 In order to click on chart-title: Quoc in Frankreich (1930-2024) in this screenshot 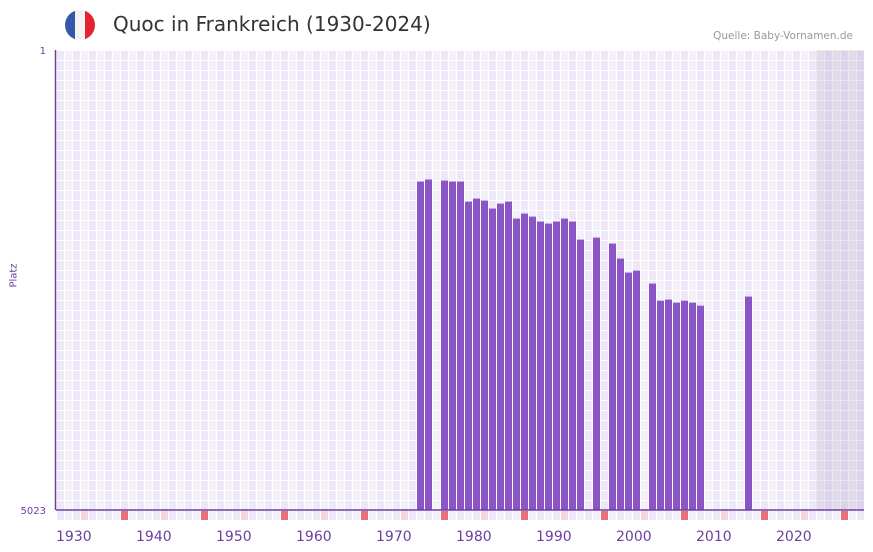, I will do `click(272, 24)`.